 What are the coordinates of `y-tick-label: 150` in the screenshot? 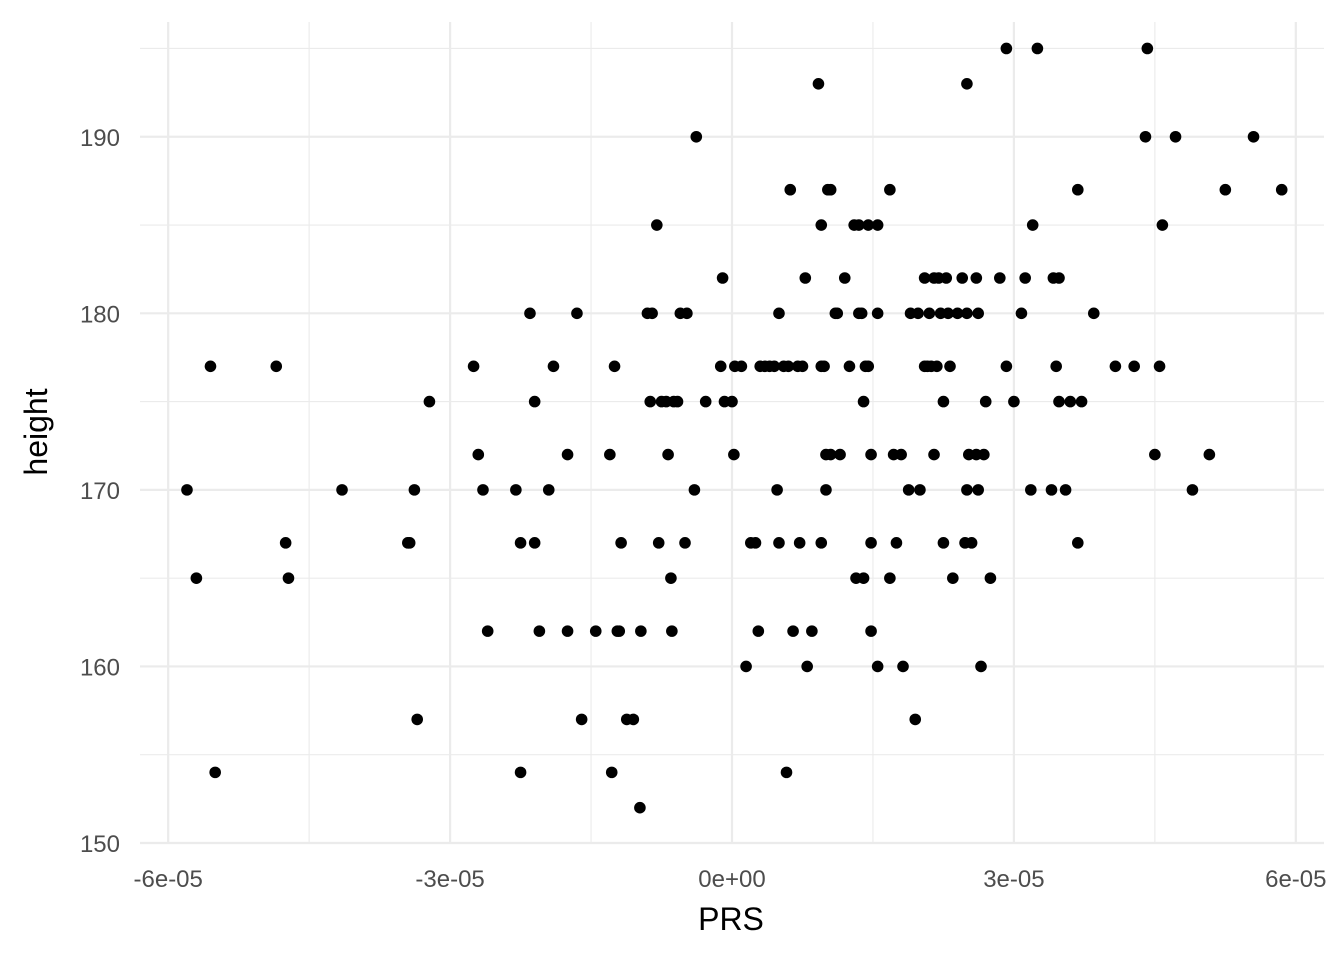 It's located at (100, 844).